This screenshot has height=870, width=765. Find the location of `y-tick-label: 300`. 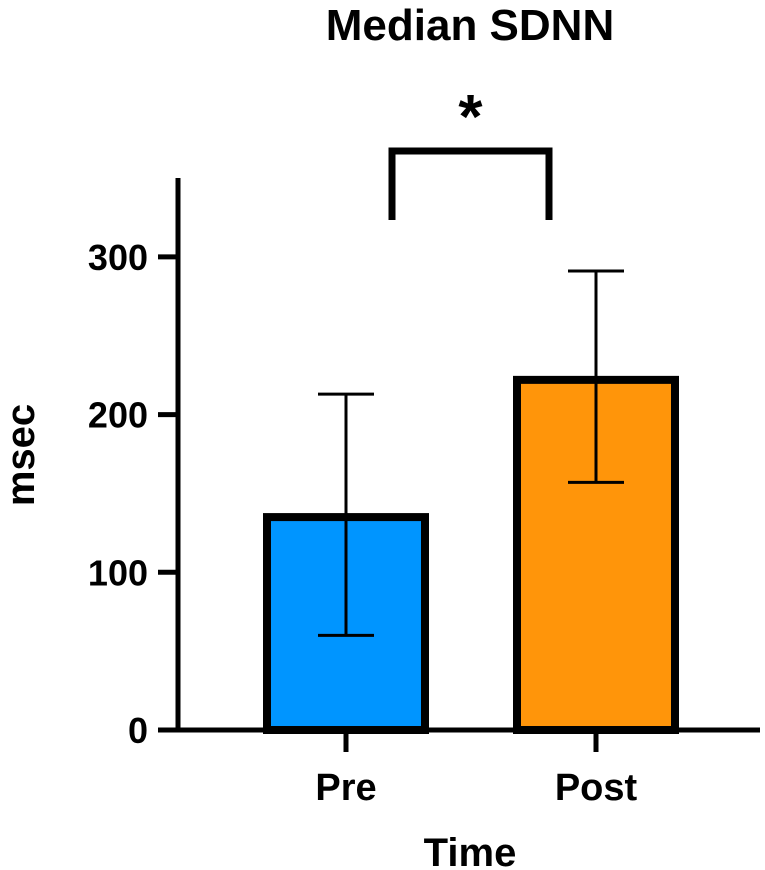

y-tick-label: 300 is located at coordinates (118, 257).